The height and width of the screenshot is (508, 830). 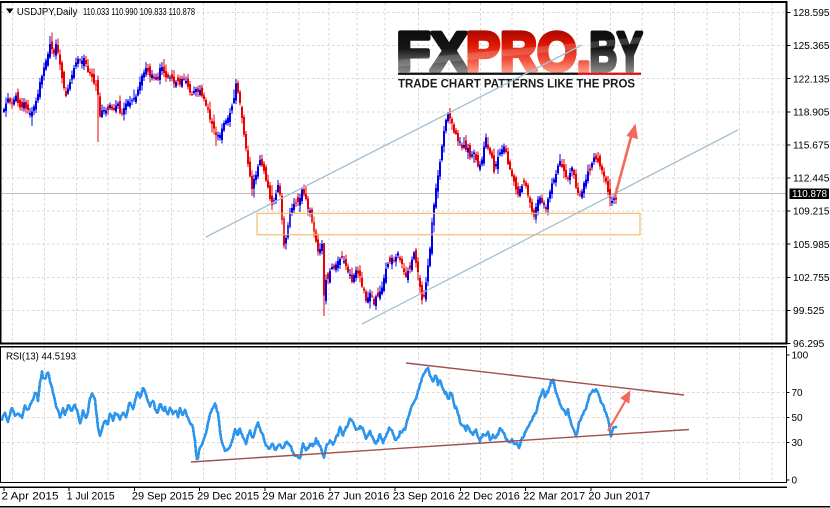 What do you see at coordinates (811, 146) in the screenshot?
I see `svg-text: 115.675` at bounding box center [811, 146].